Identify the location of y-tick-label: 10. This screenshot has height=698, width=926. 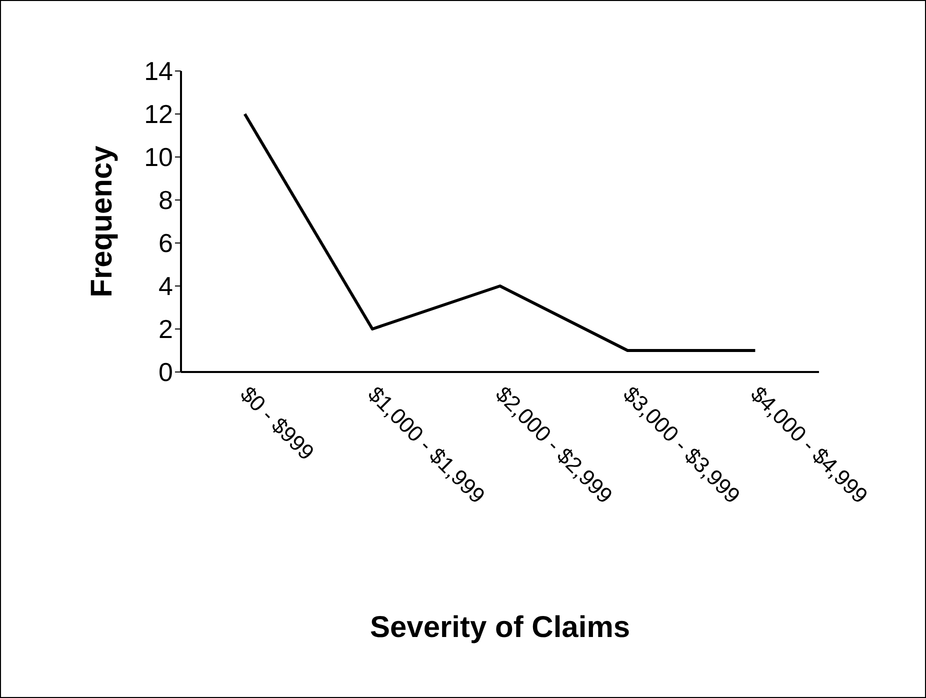
(158, 157).